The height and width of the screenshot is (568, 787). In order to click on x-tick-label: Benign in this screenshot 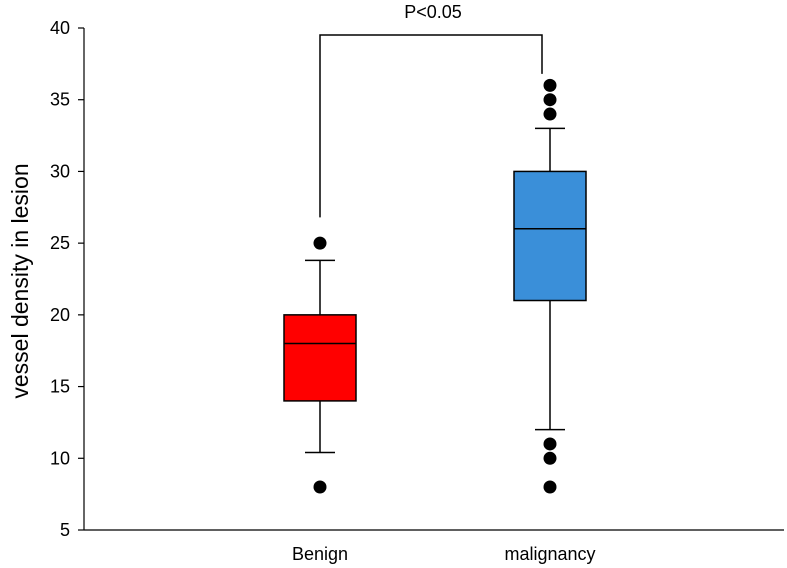, I will do `click(320, 554)`.